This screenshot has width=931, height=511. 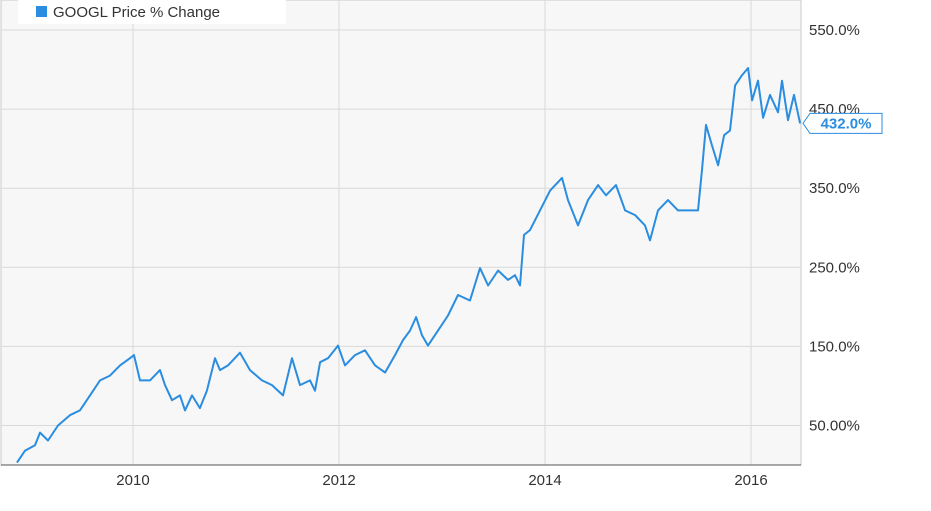 What do you see at coordinates (544, 480) in the screenshot?
I see `x-tick-label: 2014` at bounding box center [544, 480].